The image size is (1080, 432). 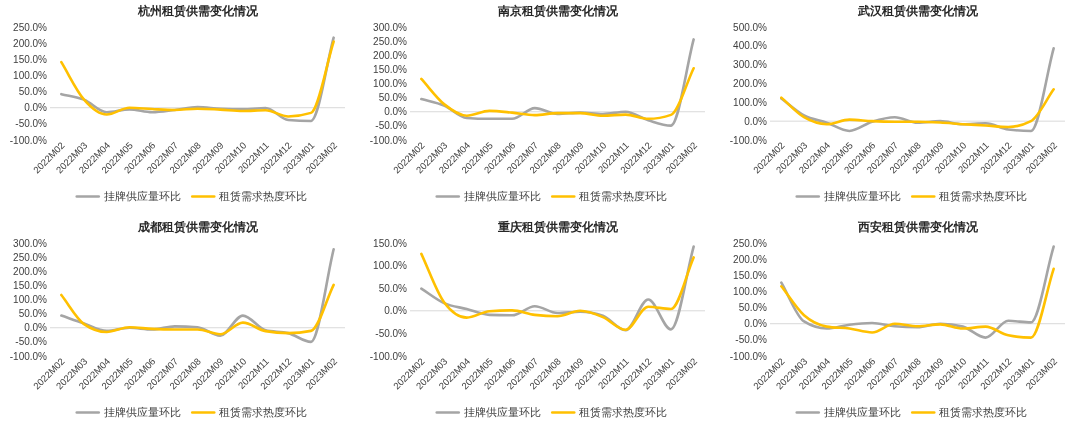 What do you see at coordinates (197, 11) in the screenshot?
I see `chart-title: 杭州租赁供需变化情况` at bounding box center [197, 11].